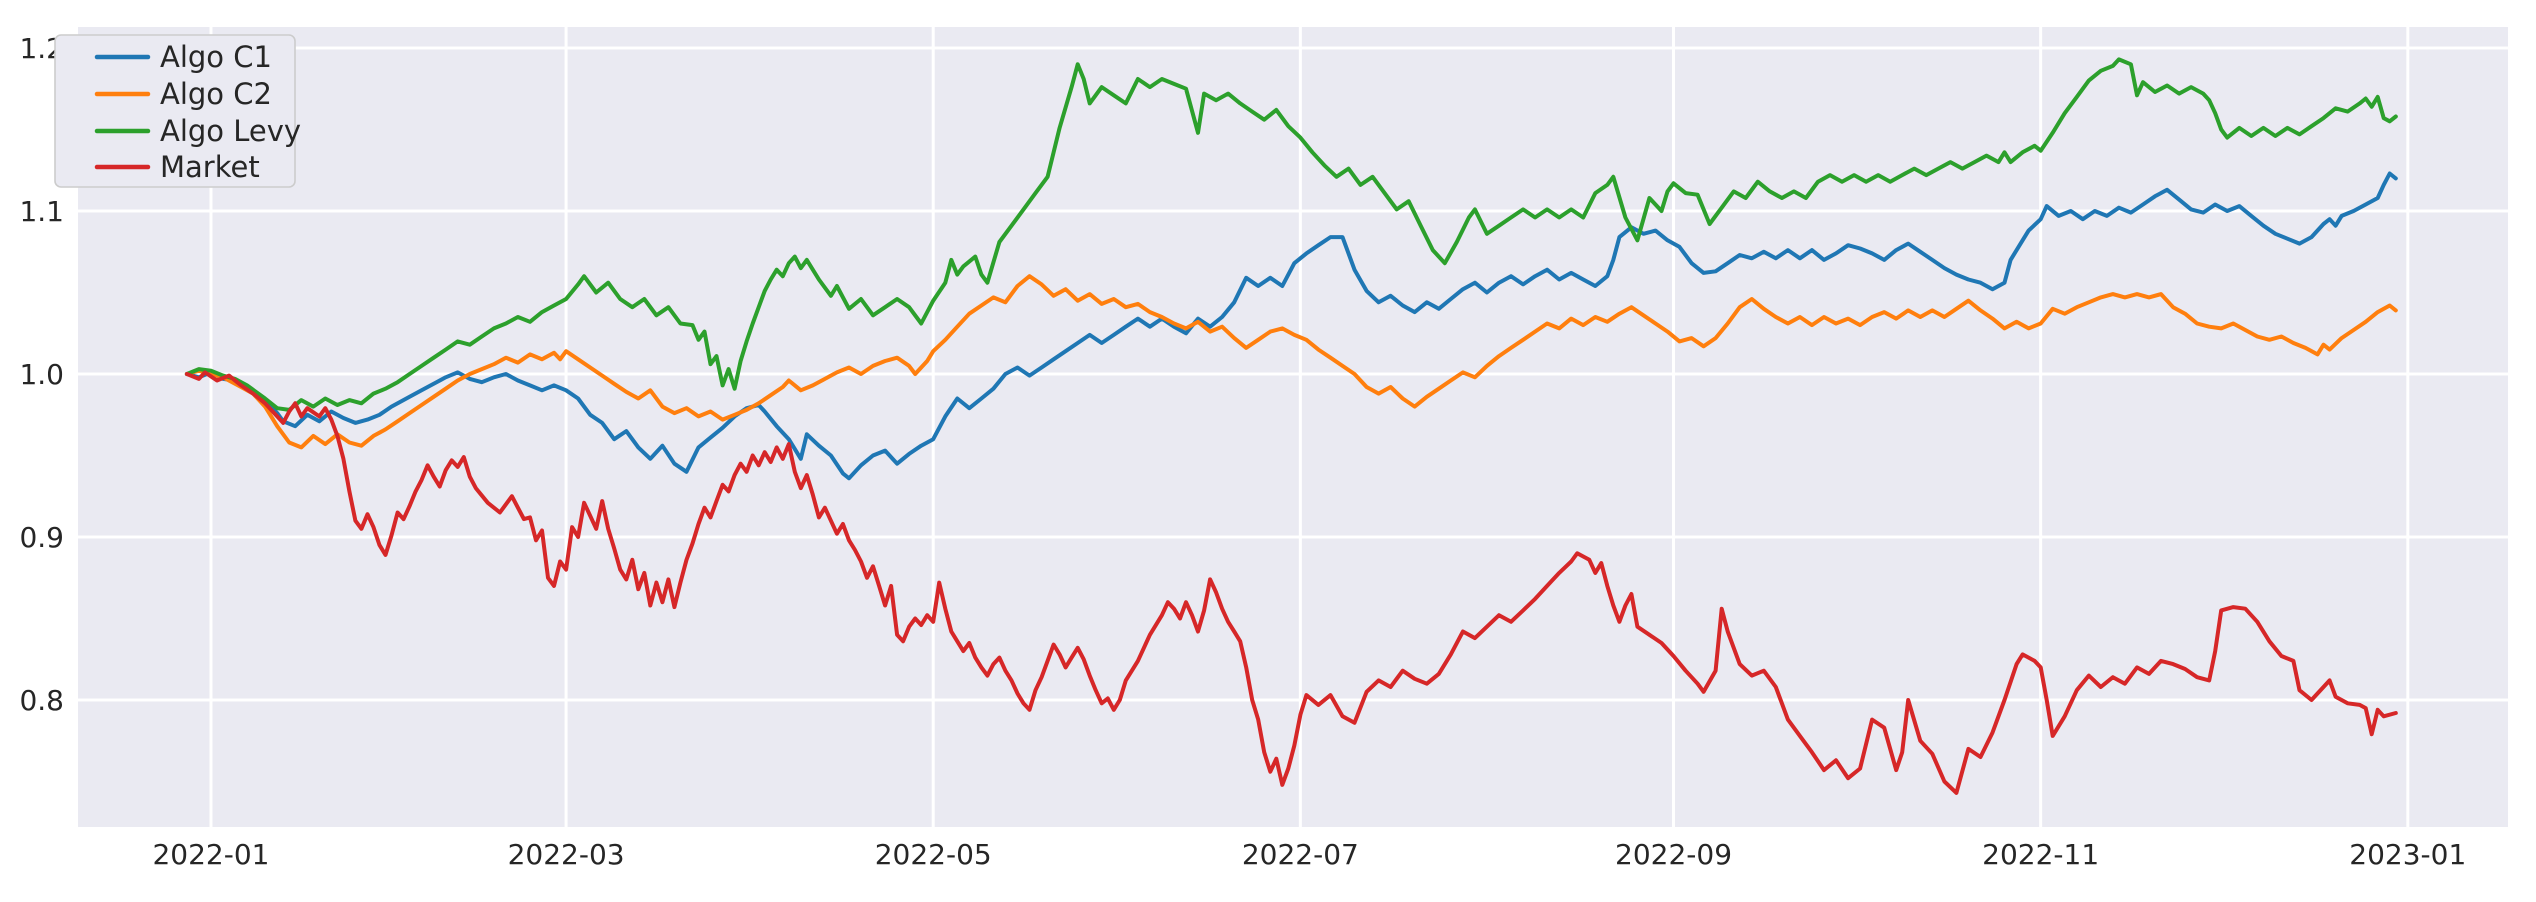 This screenshot has width=2536, height=902. Describe the element at coordinates (41, 374) in the screenshot. I see `y-tick-label: 1.0` at that location.